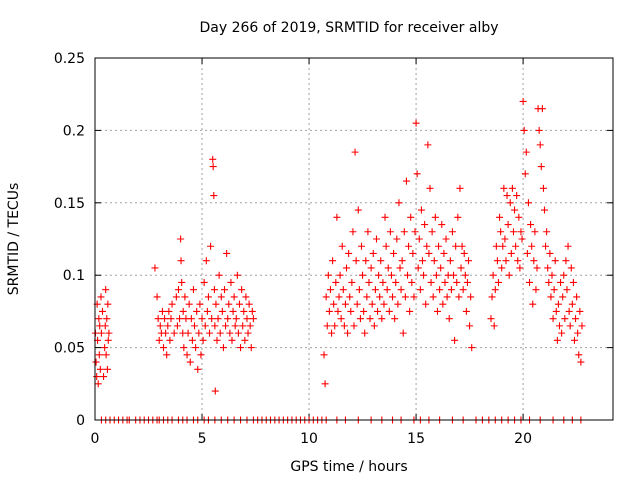  Describe the element at coordinates (69, 204) in the screenshot. I see `y-tick-label: 0.15` at that location.